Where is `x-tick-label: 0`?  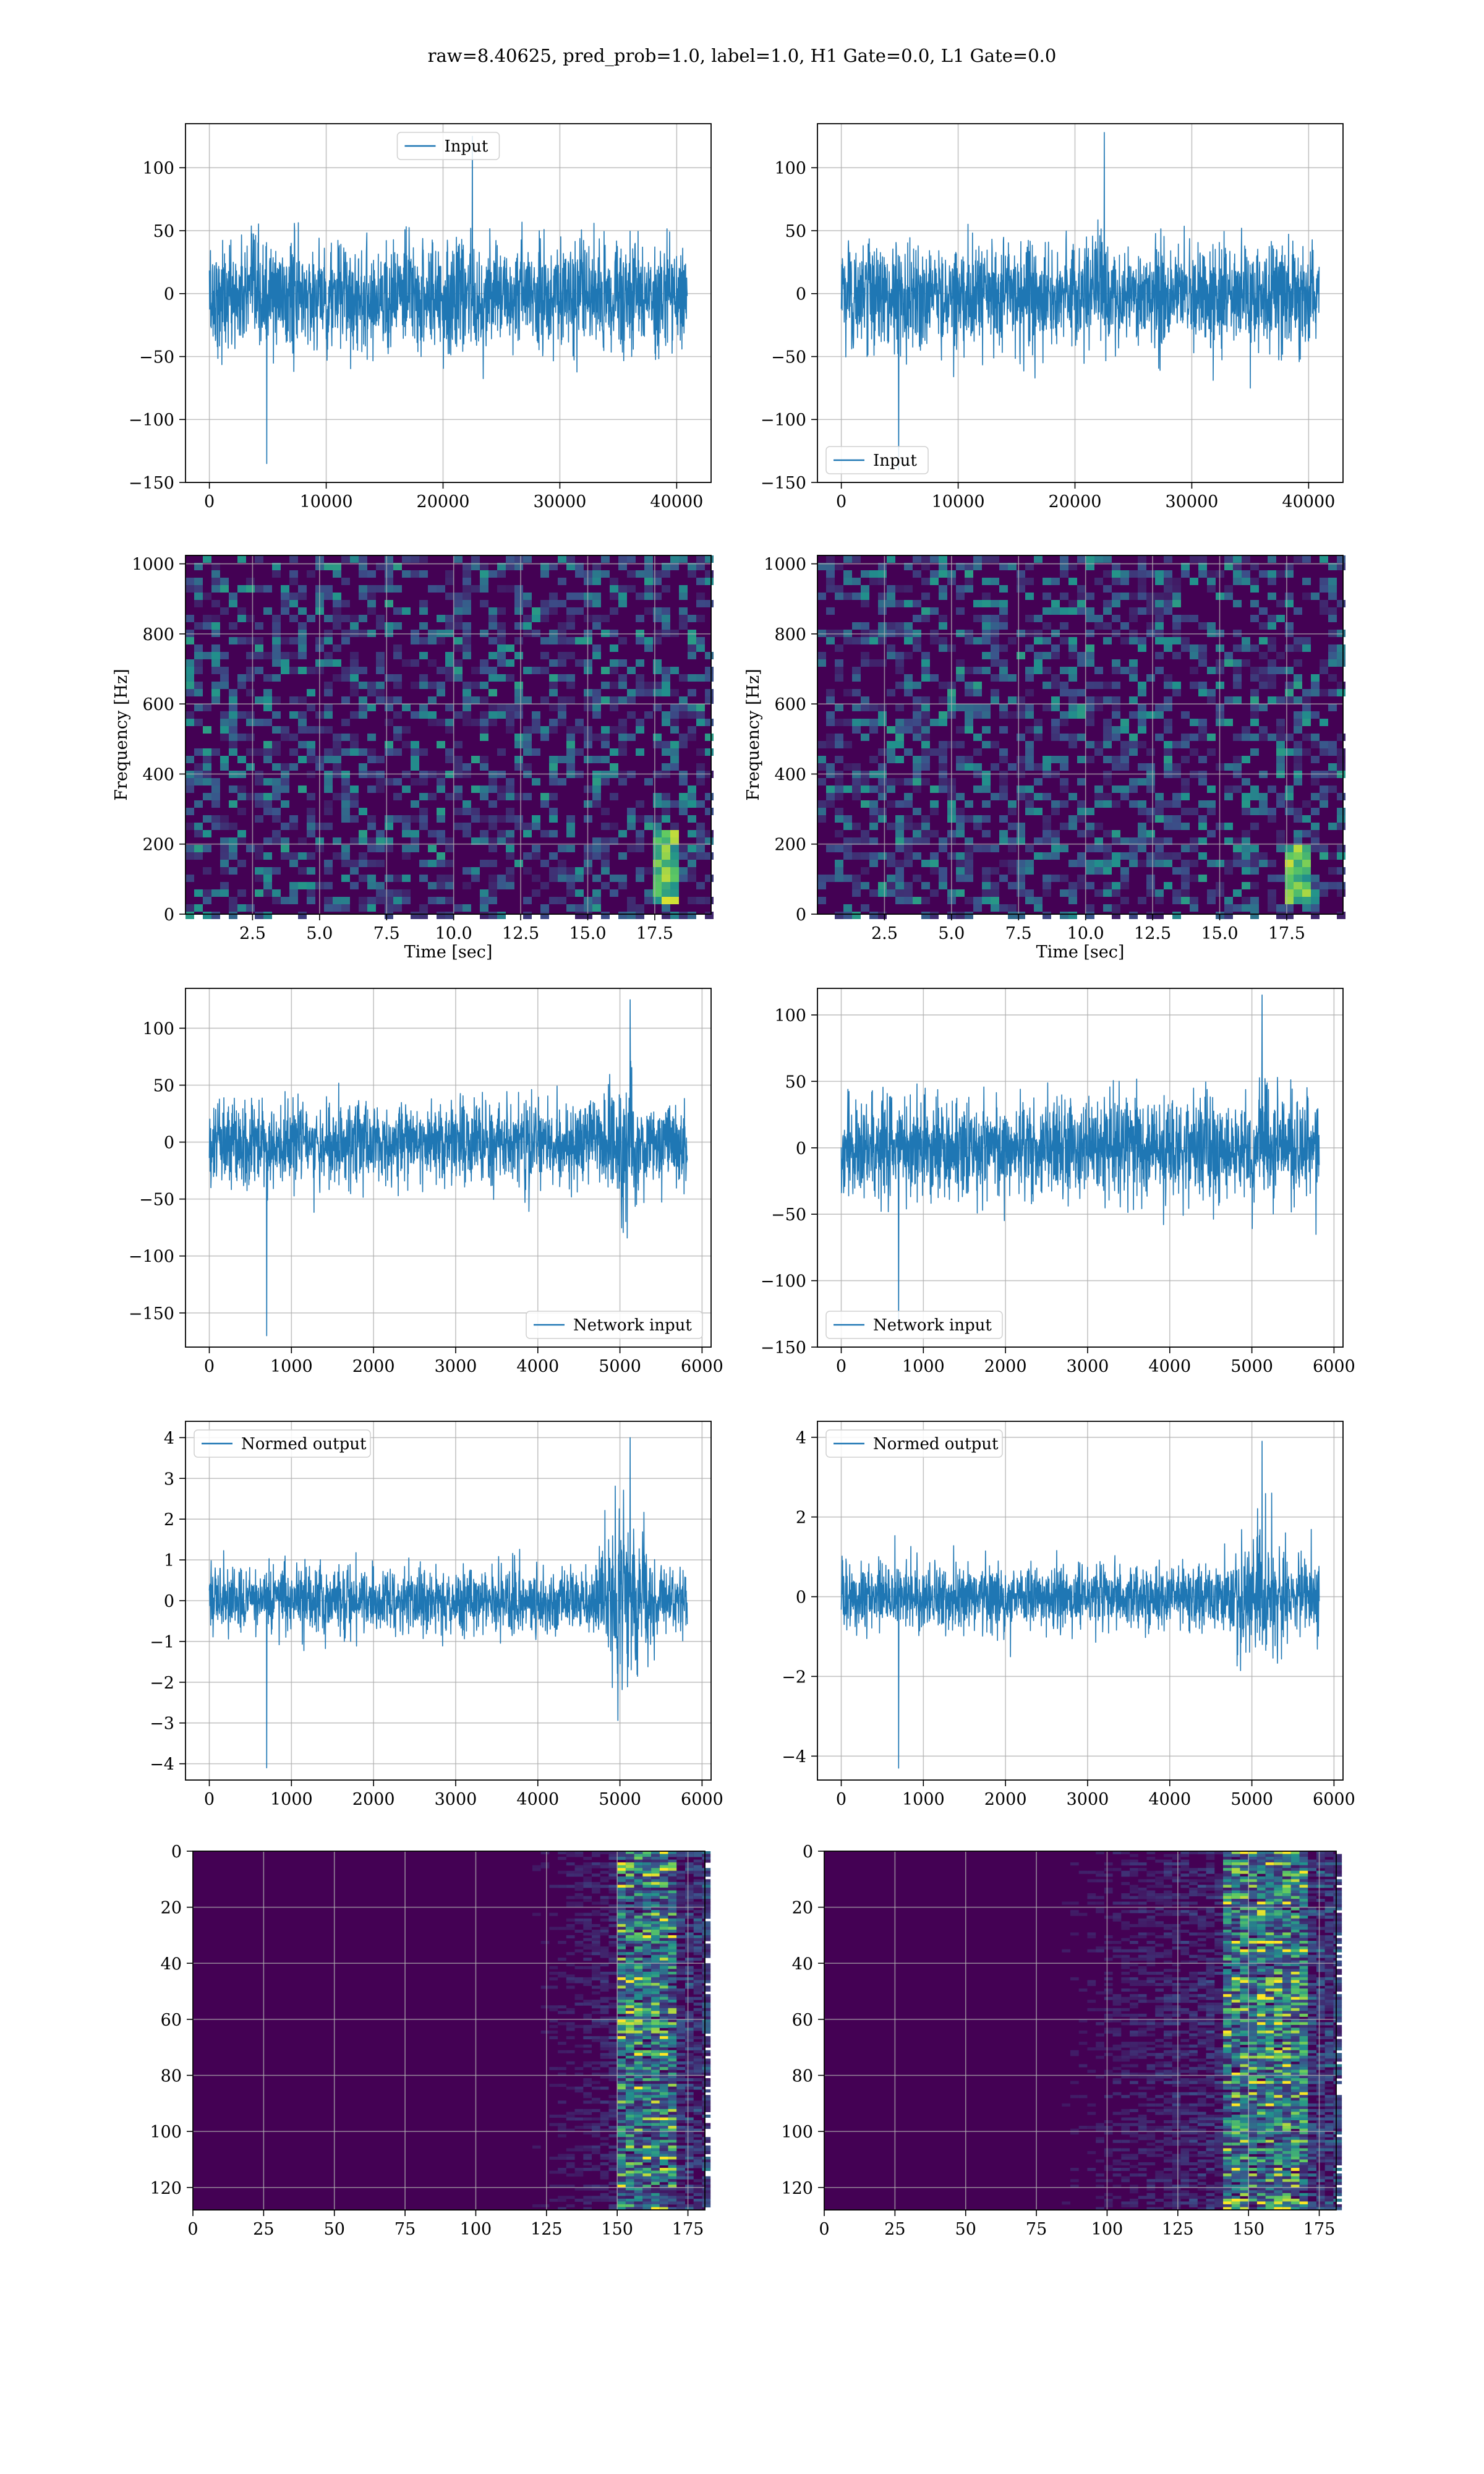 x-tick-label: 0 is located at coordinates (841, 1799).